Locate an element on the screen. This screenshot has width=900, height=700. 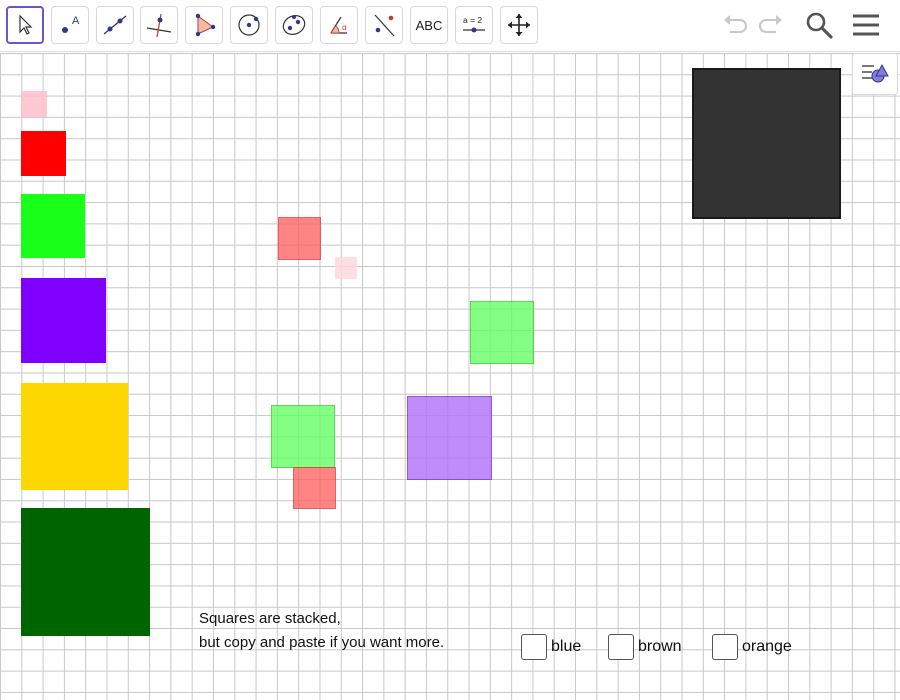
point-tool-label: A is located at coordinates (76, 21).